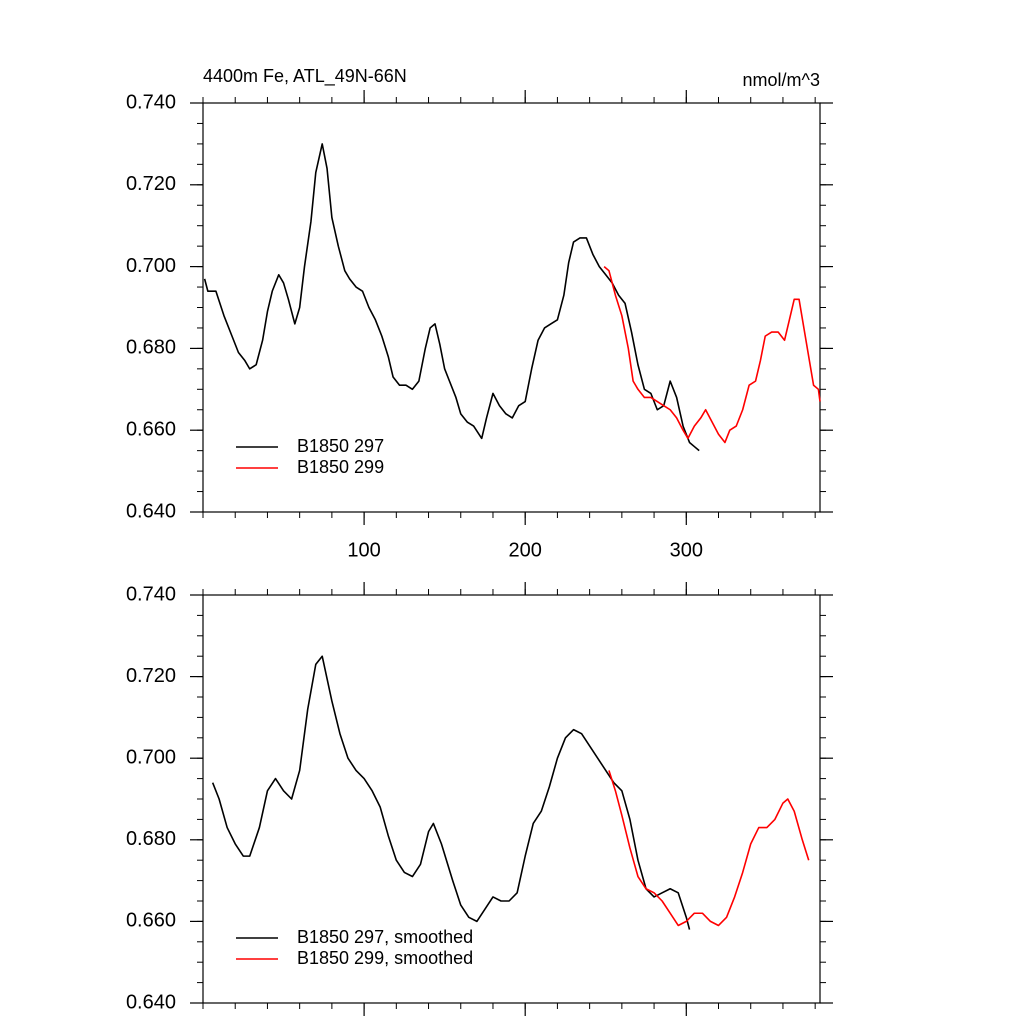 This screenshot has height=1024, width=1024. I want to click on units-label: nmol/m^3, so click(781, 80).